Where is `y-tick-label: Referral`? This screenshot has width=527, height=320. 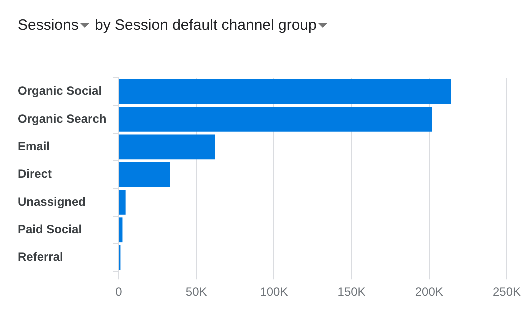
y-tick-label: Referral is located at coordinates (41, 257).